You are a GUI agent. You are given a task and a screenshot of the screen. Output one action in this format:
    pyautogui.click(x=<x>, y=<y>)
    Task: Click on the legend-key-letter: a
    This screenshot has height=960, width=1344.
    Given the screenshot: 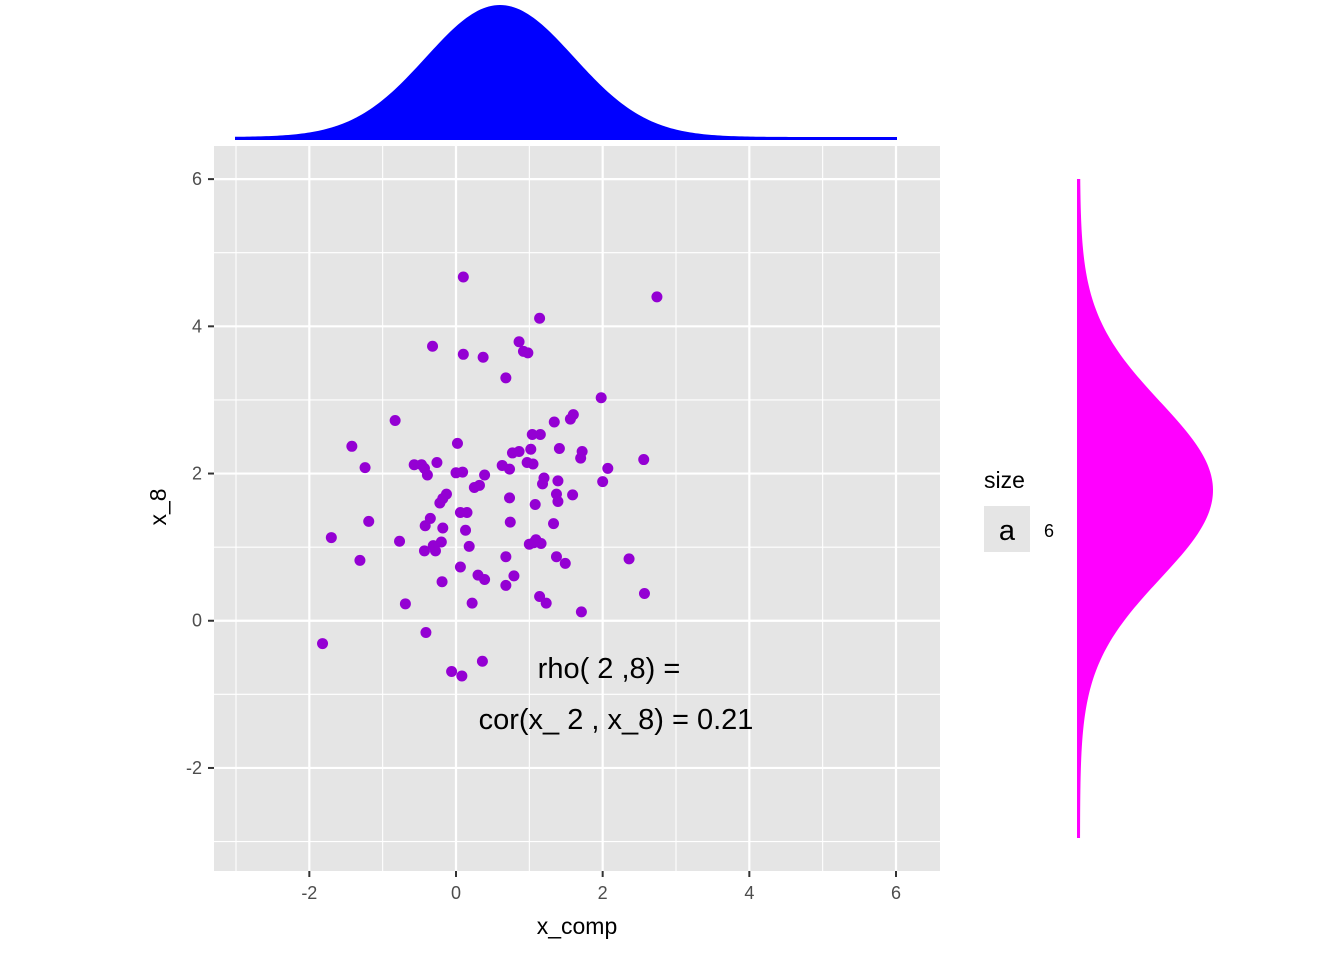 What is the action you would take?
    pyautogui.click(x=1007, y=531)
    